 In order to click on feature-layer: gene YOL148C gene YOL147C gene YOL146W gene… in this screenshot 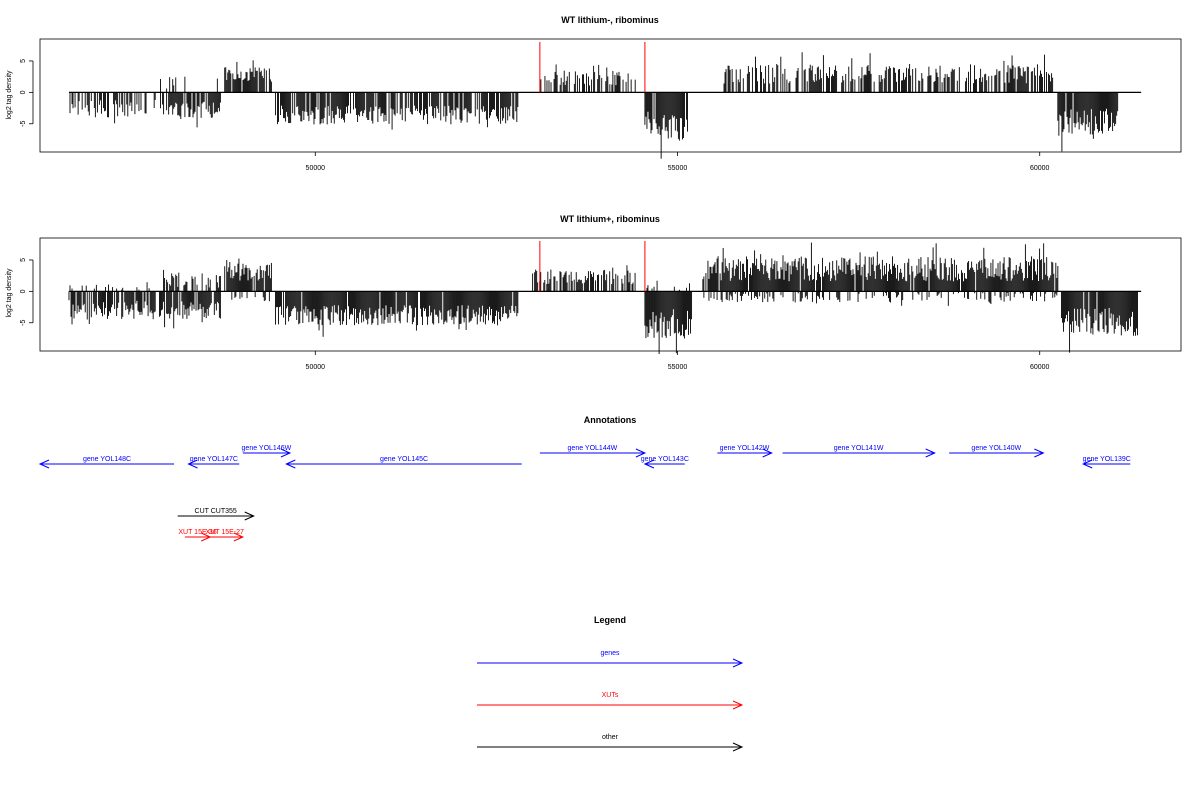, I will do `click(584, 493)`.